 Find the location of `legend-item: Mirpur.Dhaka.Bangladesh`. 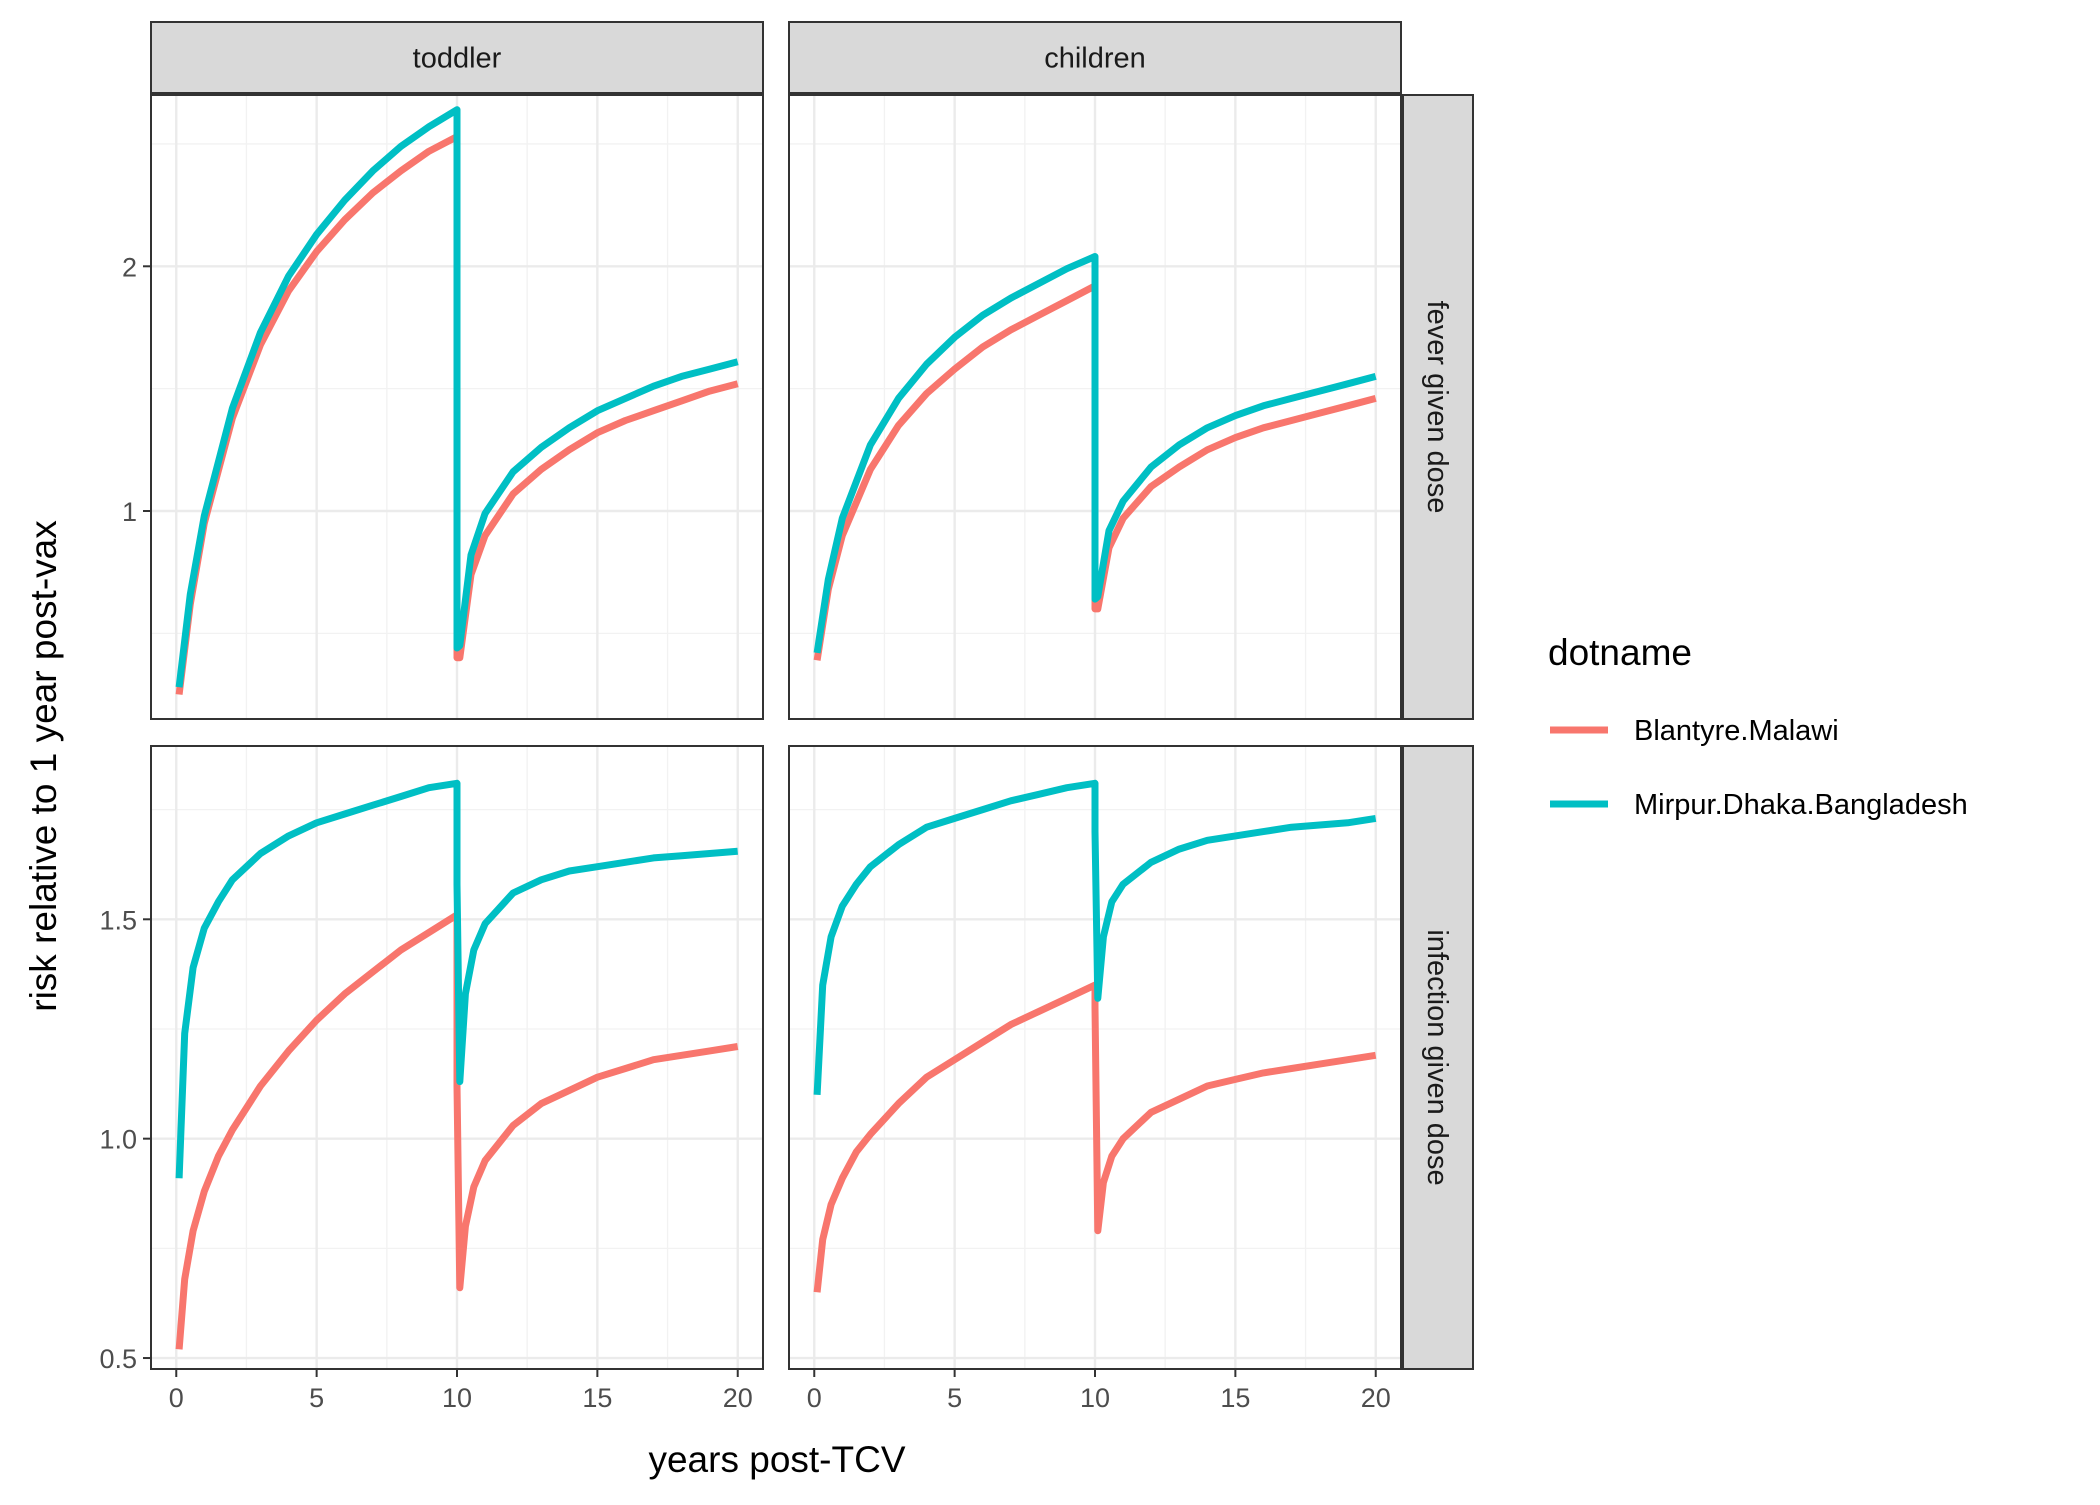

legend-item: Mirpur.Dhaka.Bangladesh is located at coordinates (1759, 805).